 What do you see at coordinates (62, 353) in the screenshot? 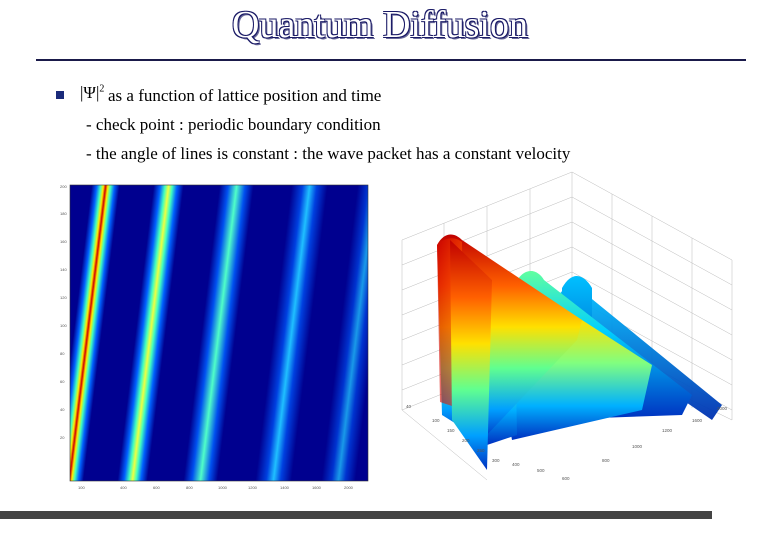
I see `svg-text: 80` at bounding box center [62, 353].